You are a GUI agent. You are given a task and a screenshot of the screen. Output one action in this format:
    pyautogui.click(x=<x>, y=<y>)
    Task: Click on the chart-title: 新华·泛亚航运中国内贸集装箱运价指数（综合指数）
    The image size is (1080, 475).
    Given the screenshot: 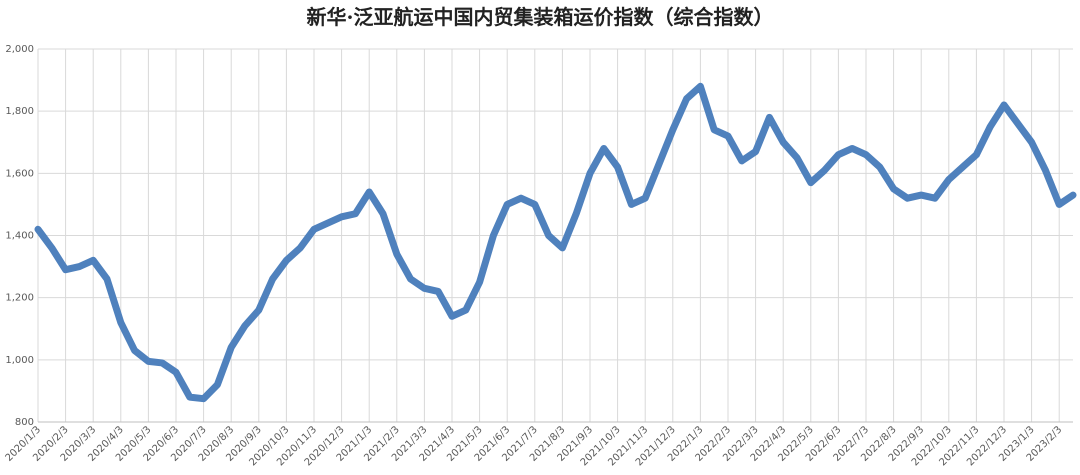 What is the action you would take?
    pyautogui.click(x=540, y=17)
    